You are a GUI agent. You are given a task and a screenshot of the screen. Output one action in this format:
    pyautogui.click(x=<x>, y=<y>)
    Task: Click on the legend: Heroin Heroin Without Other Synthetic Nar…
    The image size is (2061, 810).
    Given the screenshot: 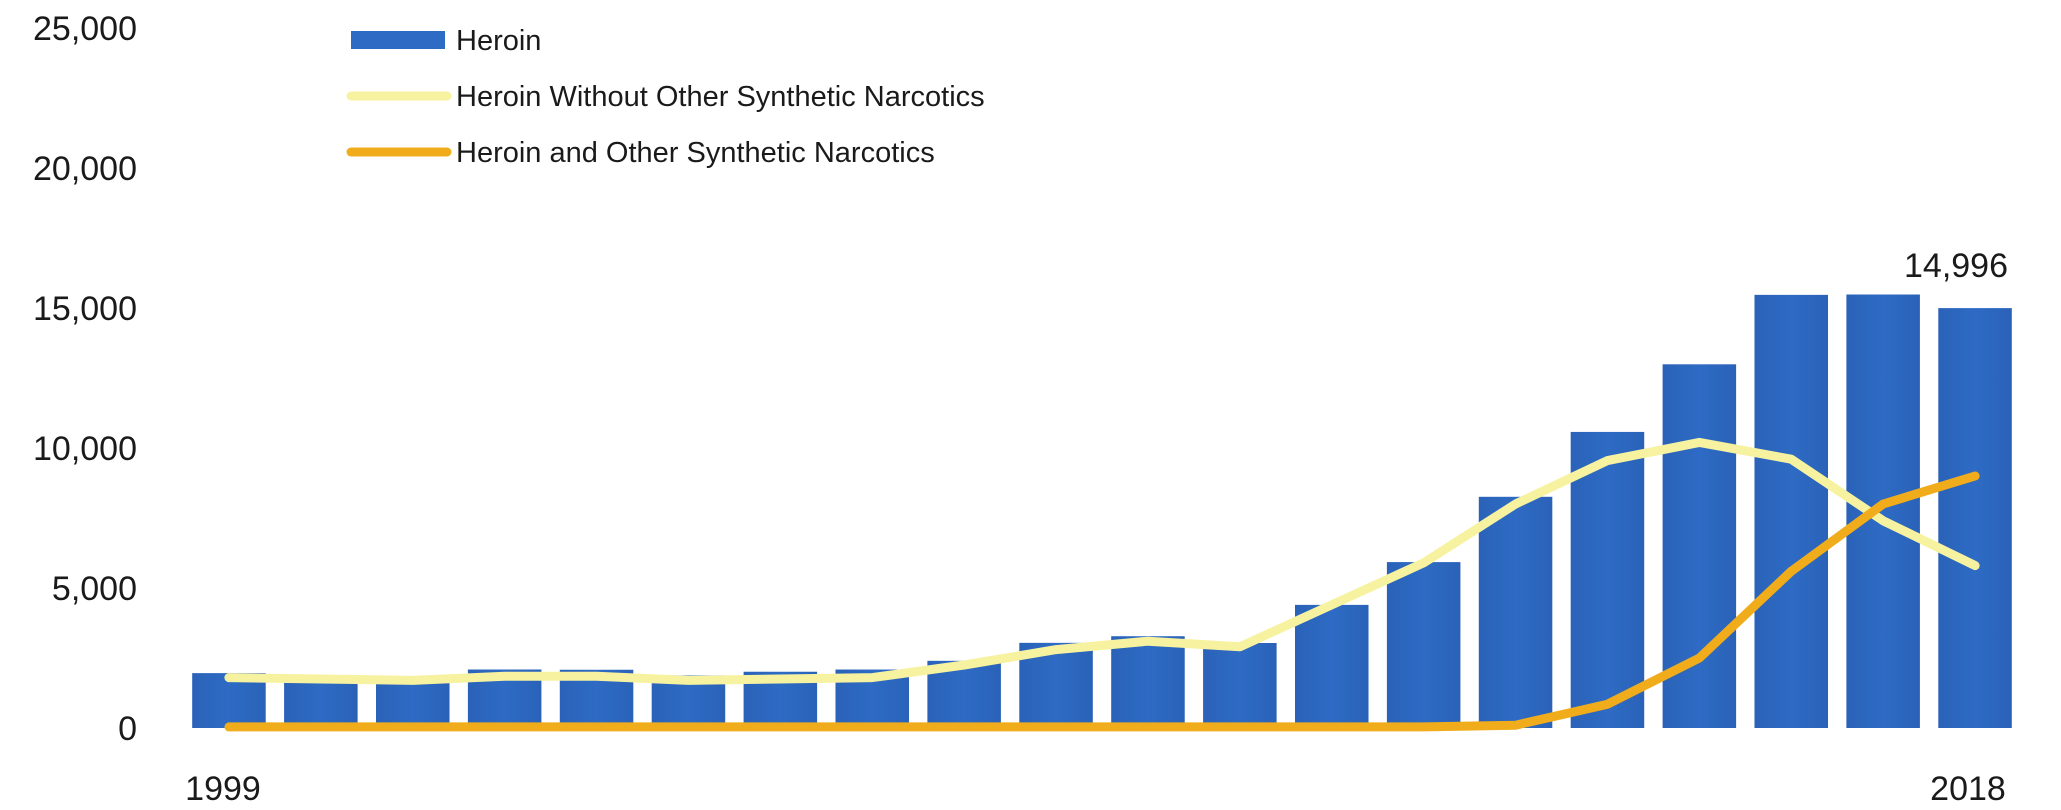 What is the action you would take?
    pyautogui.click(x=665, y=97)
    